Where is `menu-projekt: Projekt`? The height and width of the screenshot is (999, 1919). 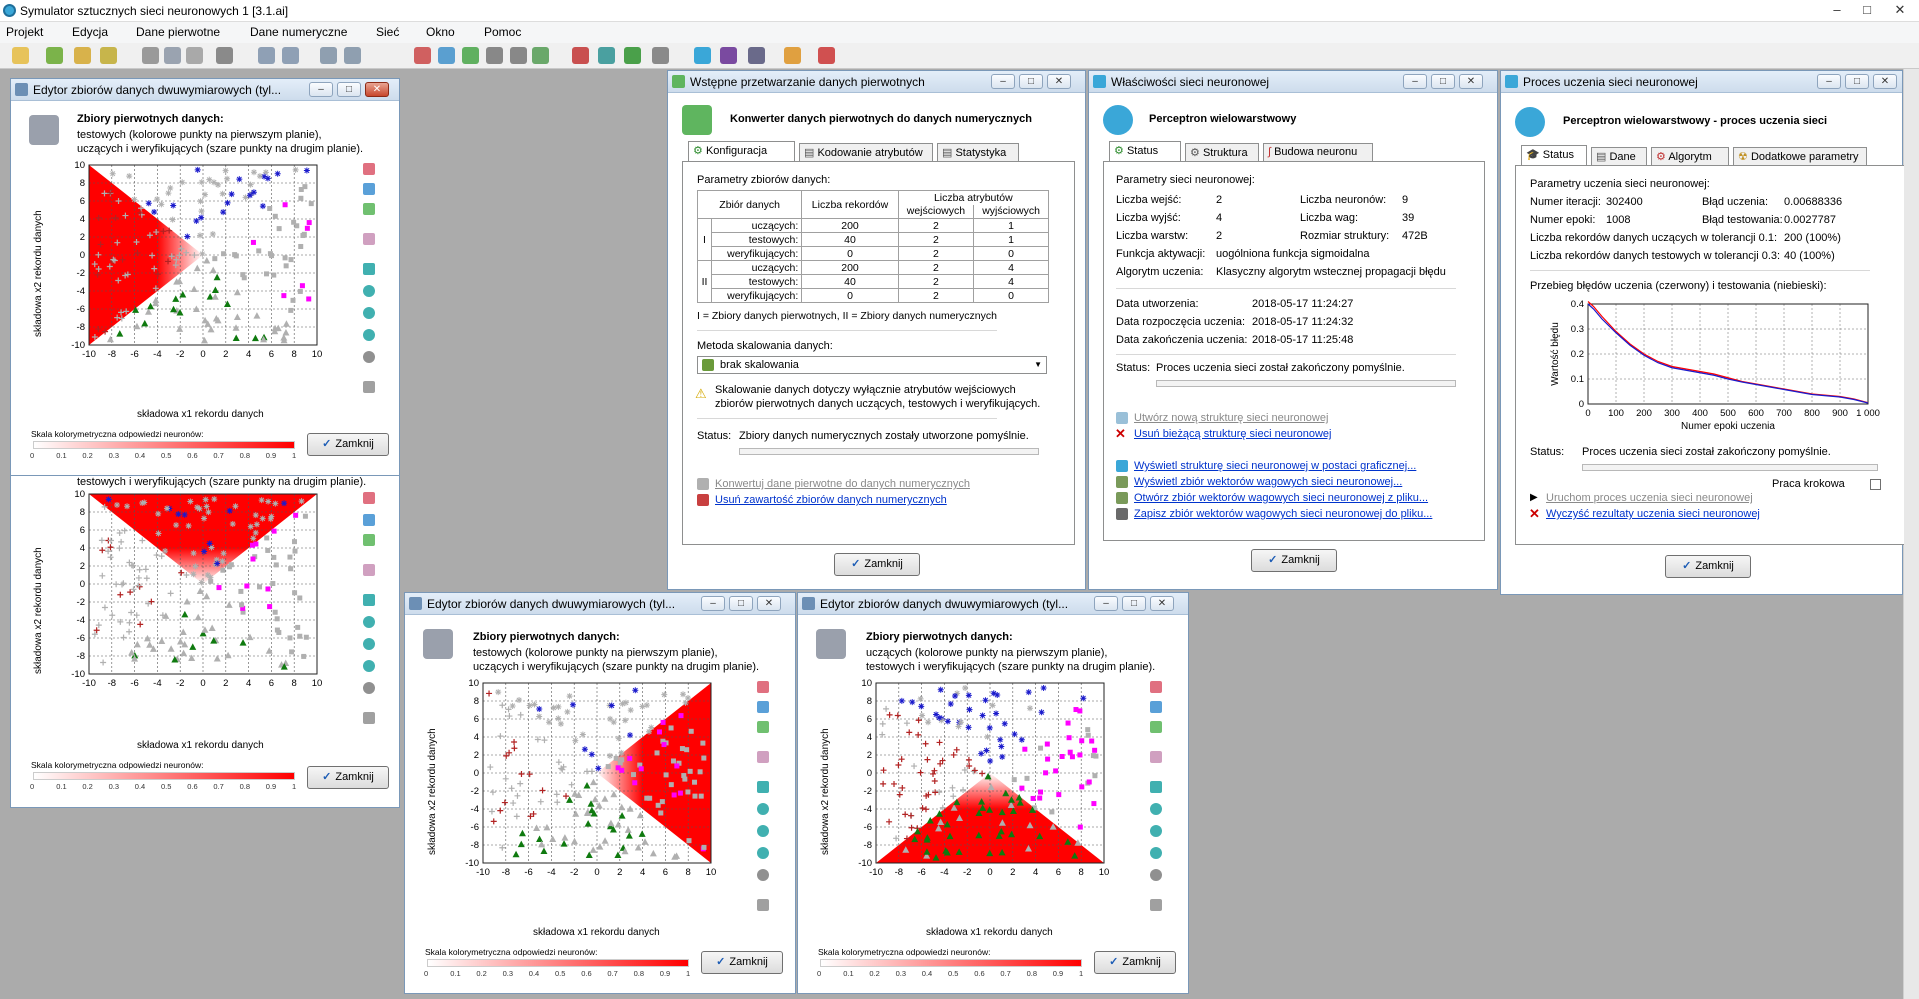 menu-projekt: Projekt is located at coordinates (25, 32).